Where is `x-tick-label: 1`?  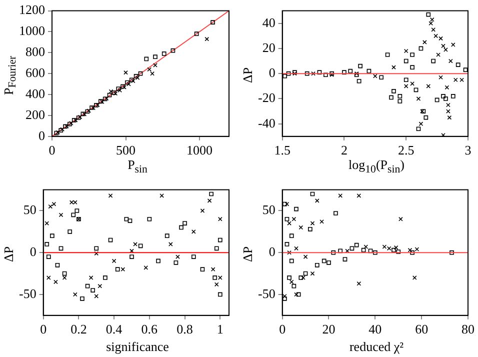
x-tick-label: 1 is located at coordinates (220, 329).